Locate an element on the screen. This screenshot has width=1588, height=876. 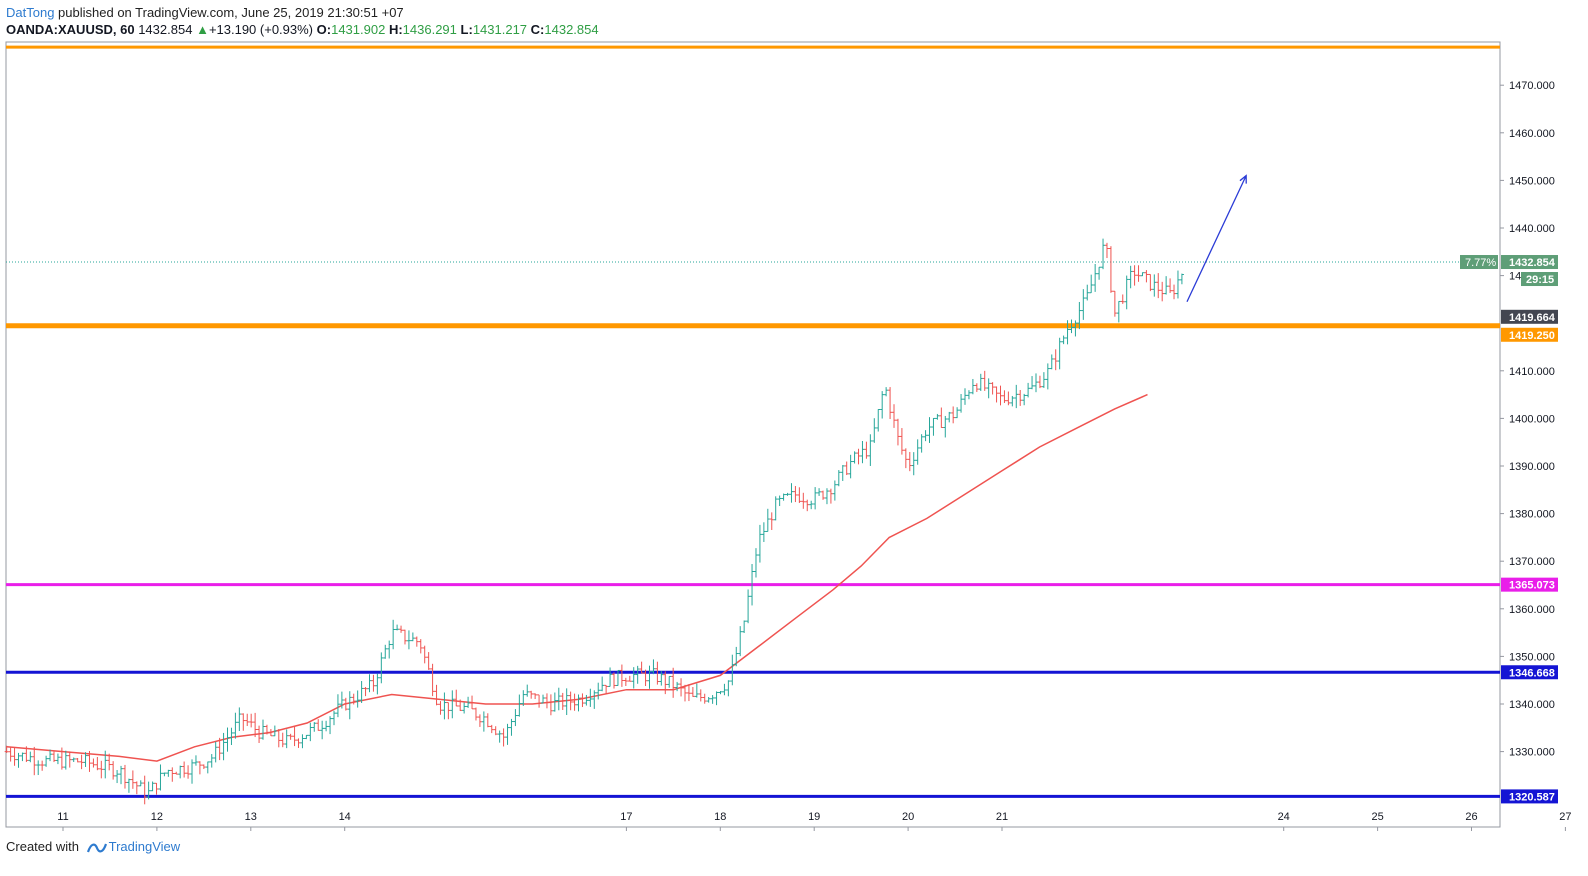
last-price-tag-bg is located at coordinates (1529, 262).